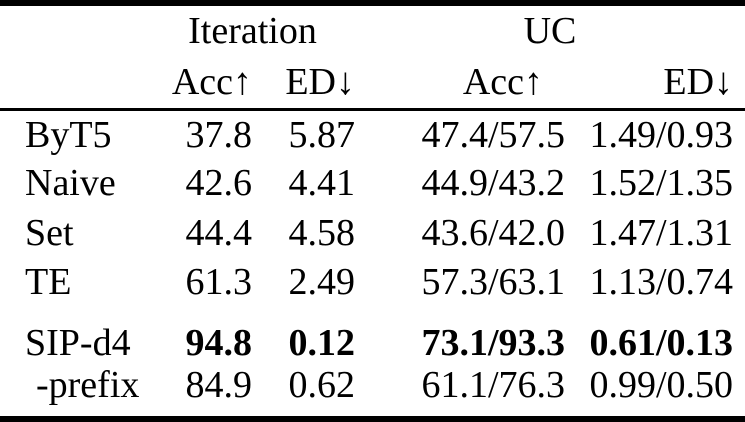 The width and height of the screenshot is (745, 422). Describe the element at coordinates (88, 385) in the screenshot. I see `row-label: -prefix` at that location.